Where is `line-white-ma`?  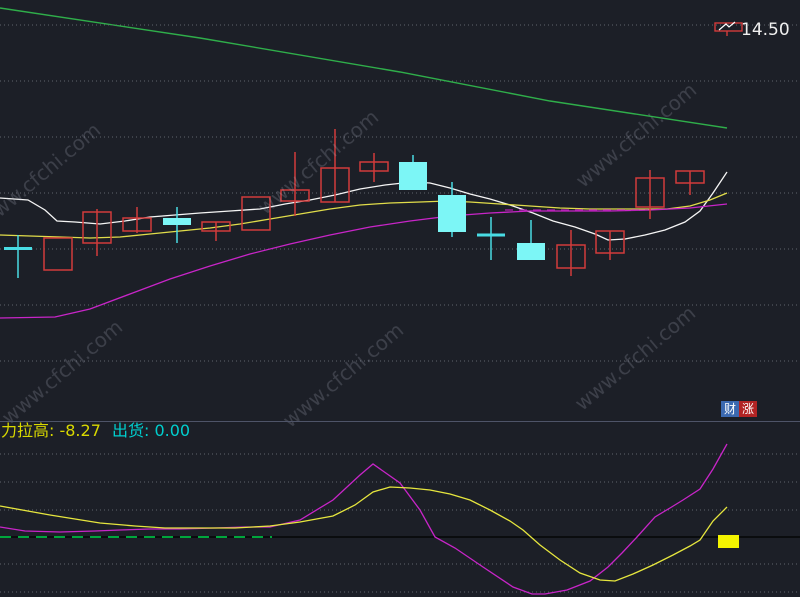 line-white-ma is located at coordinates (364, 206).